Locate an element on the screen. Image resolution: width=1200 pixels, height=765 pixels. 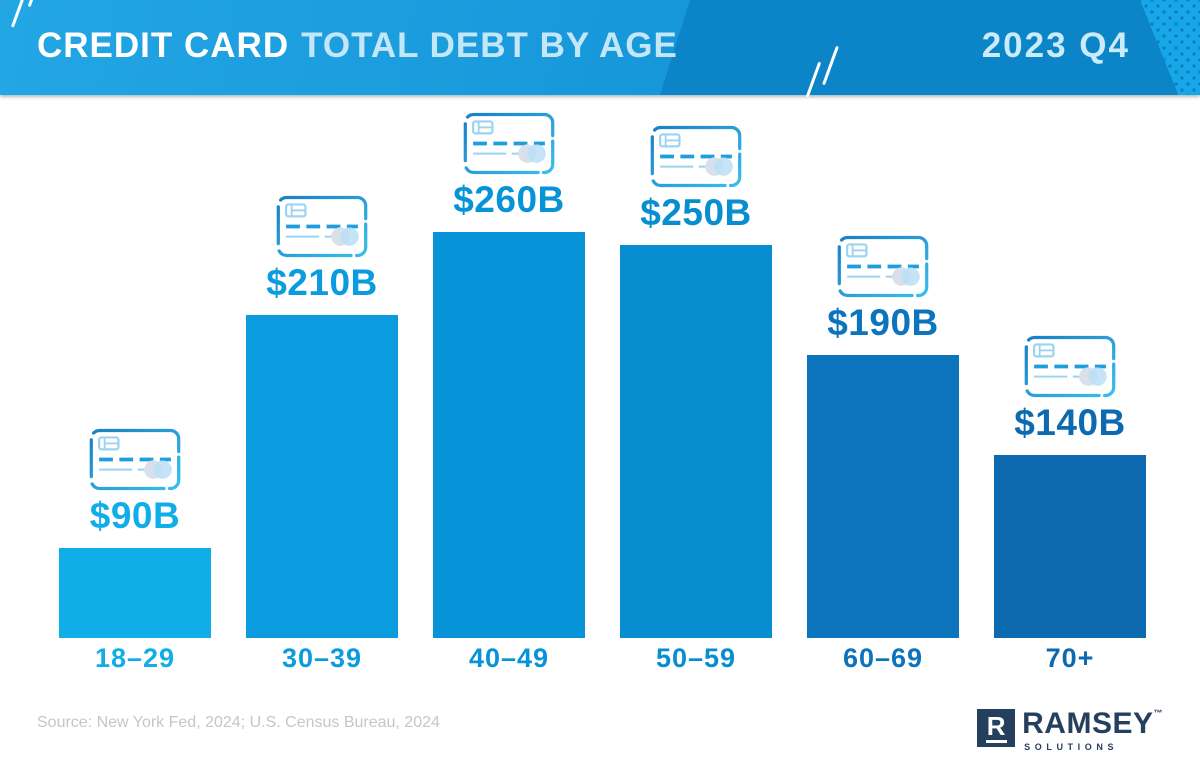
bar-column: $90B is located at coordinates (135, 533).